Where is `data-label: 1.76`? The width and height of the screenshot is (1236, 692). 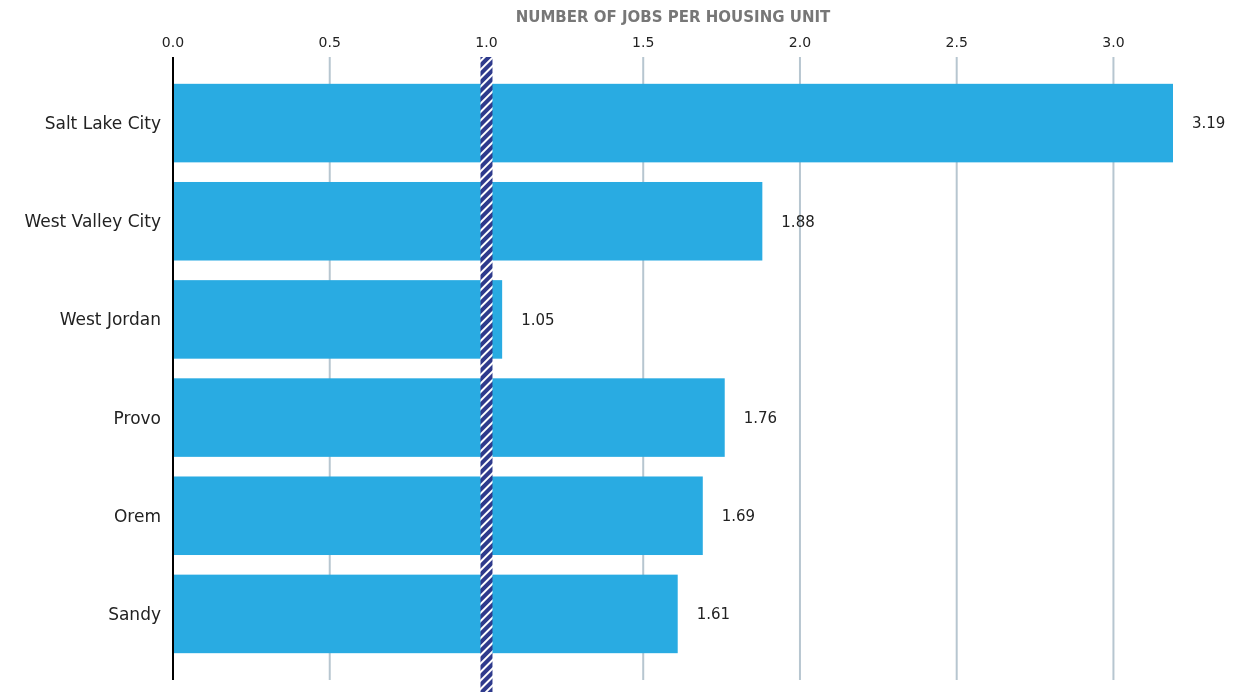 data-label: 1.76 is located at coordinates (760, 417).